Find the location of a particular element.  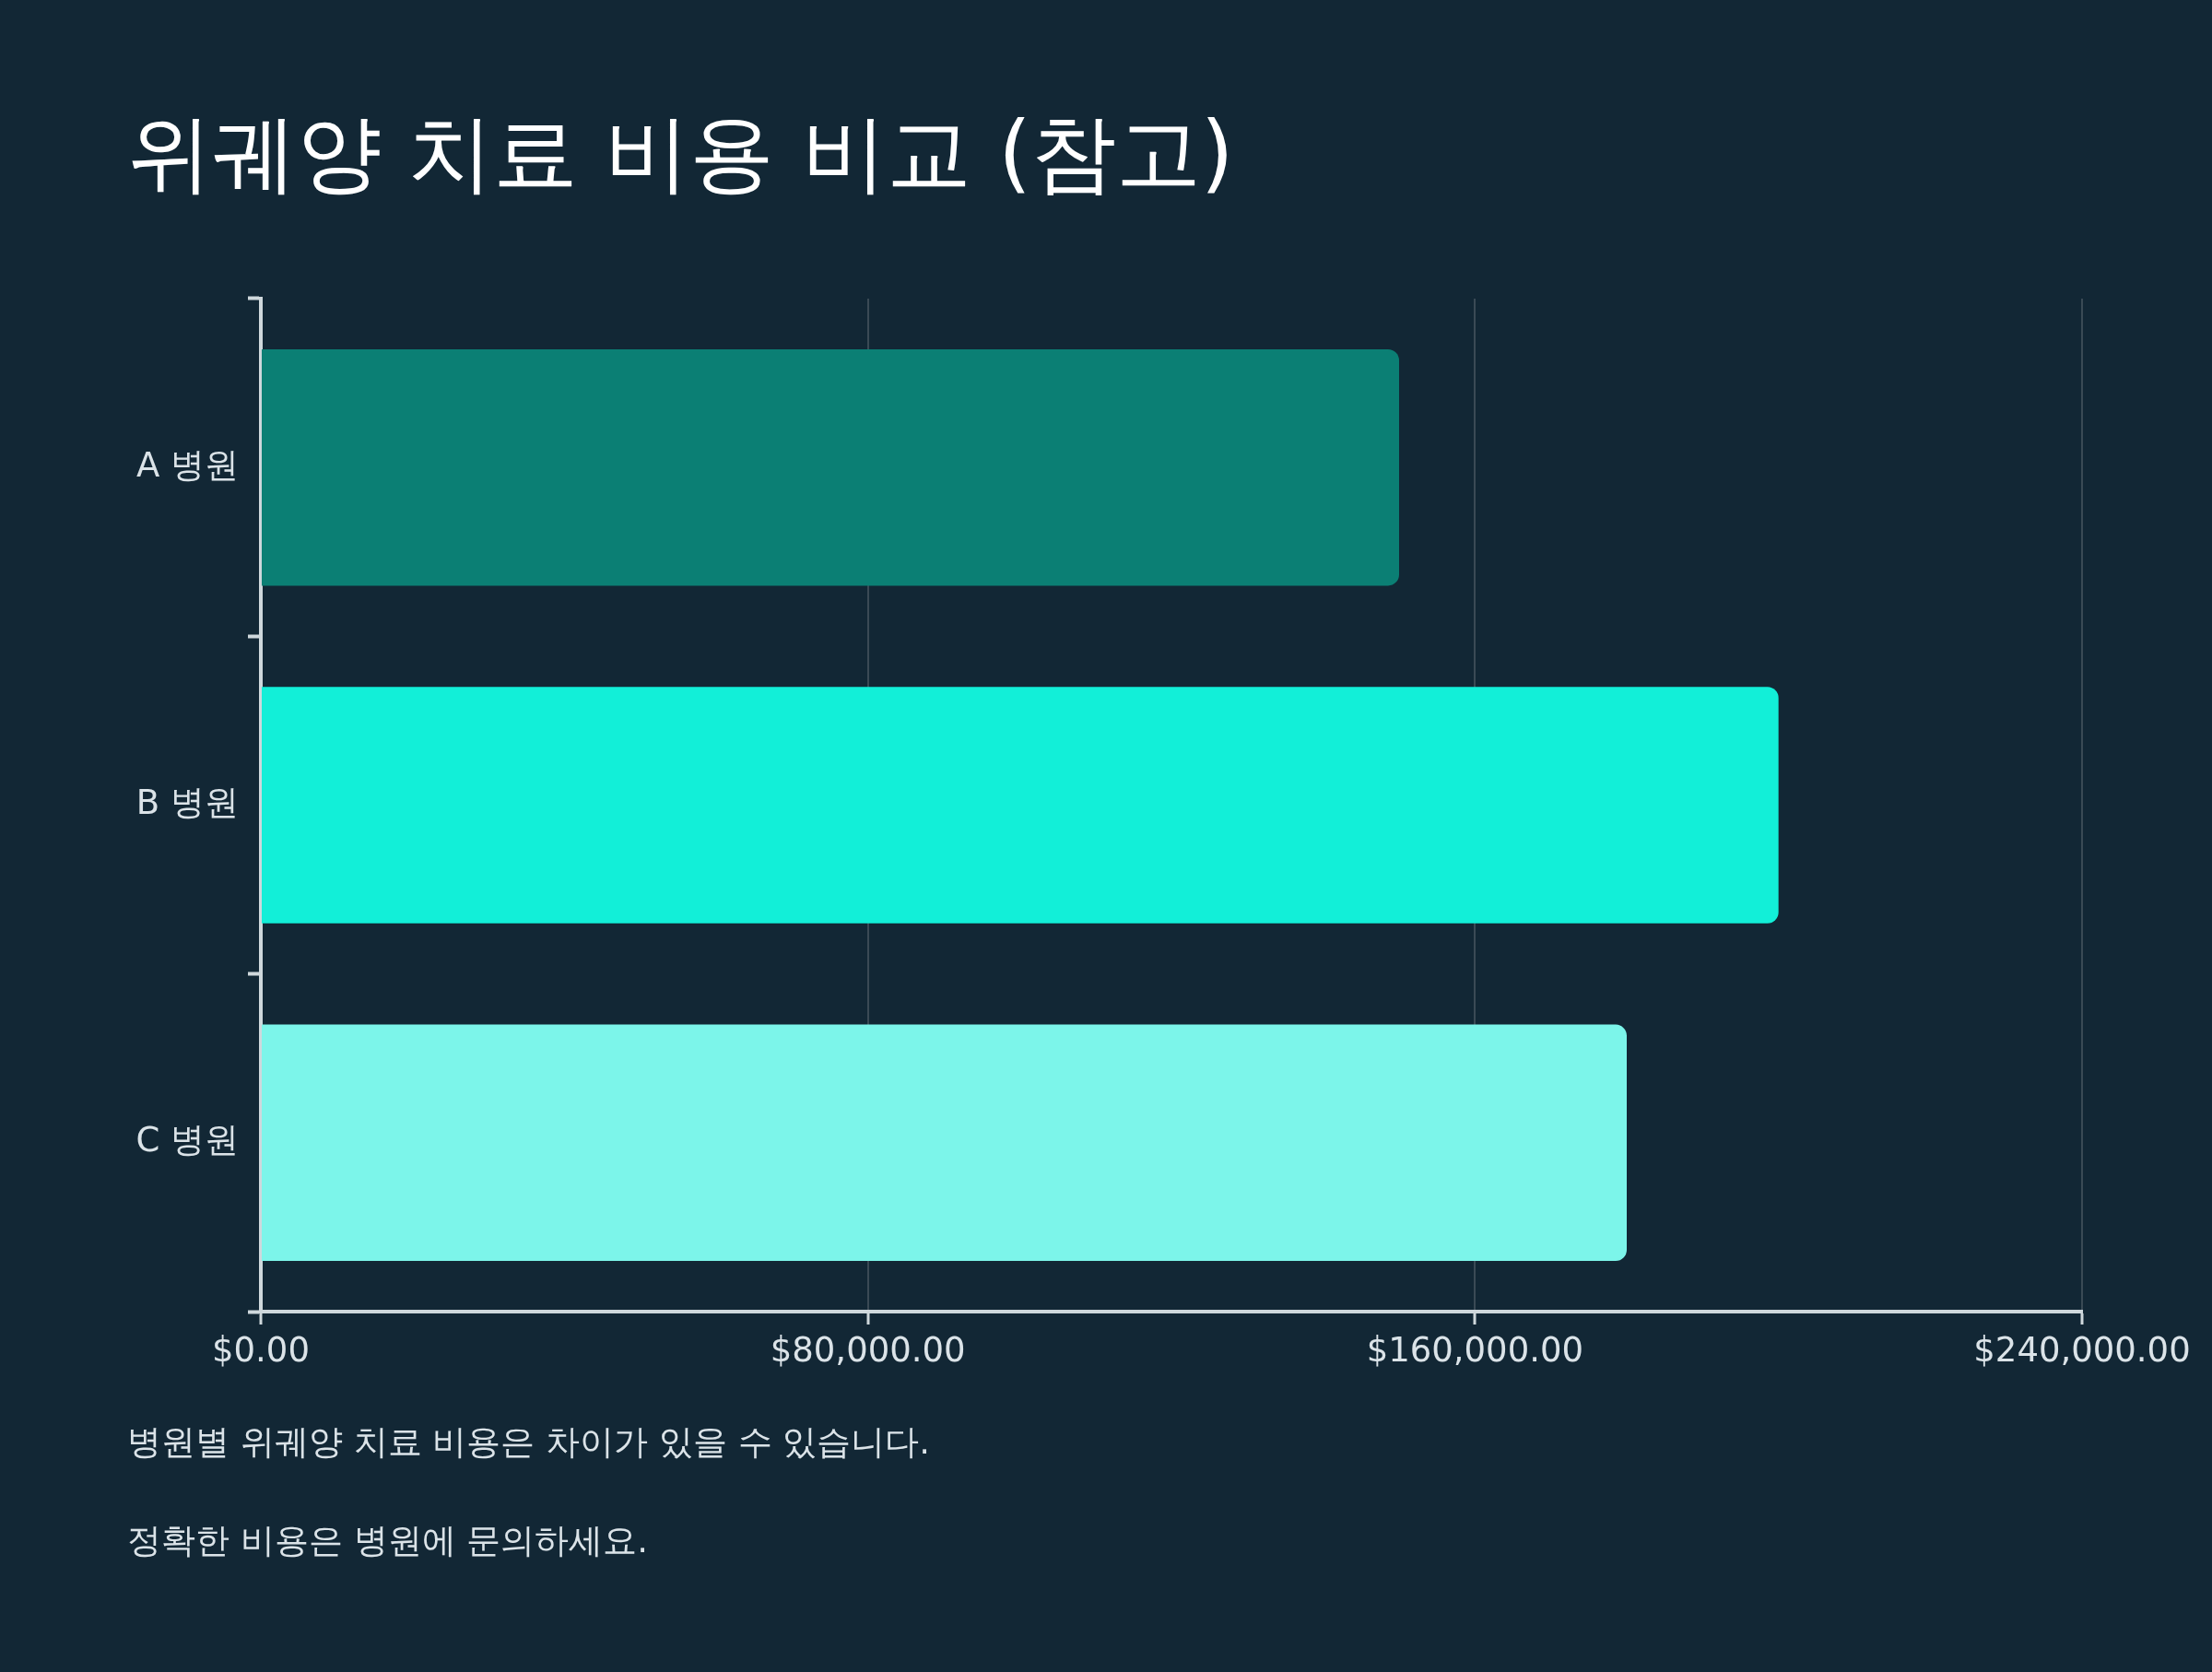

y-tick-label: C 병원 is located at coordinates (187, 1140).